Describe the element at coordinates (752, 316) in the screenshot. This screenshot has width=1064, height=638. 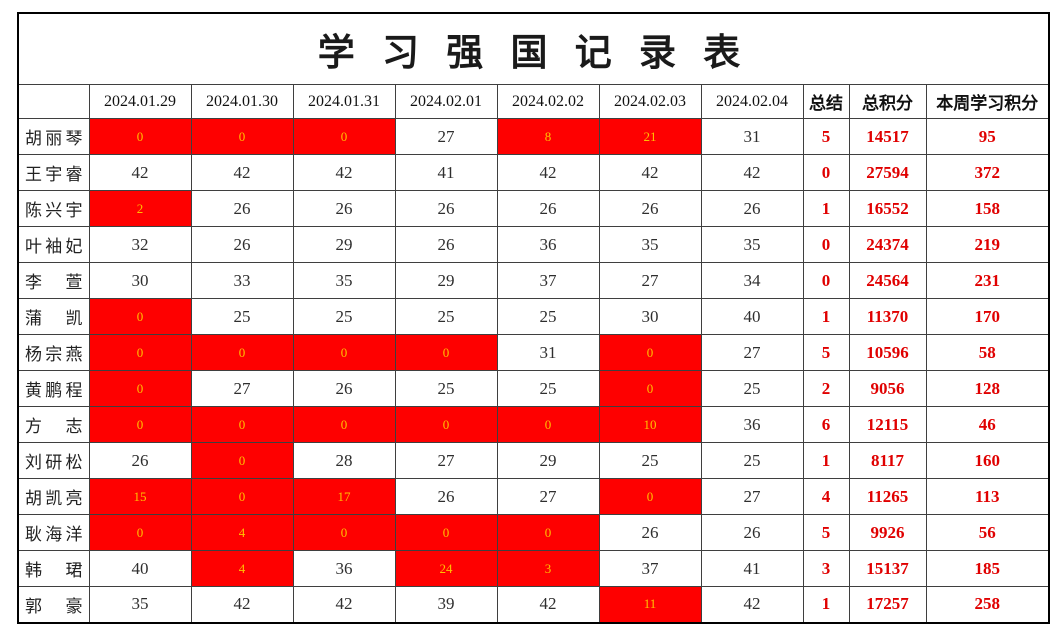
I see `daily-score: 40` at that location.